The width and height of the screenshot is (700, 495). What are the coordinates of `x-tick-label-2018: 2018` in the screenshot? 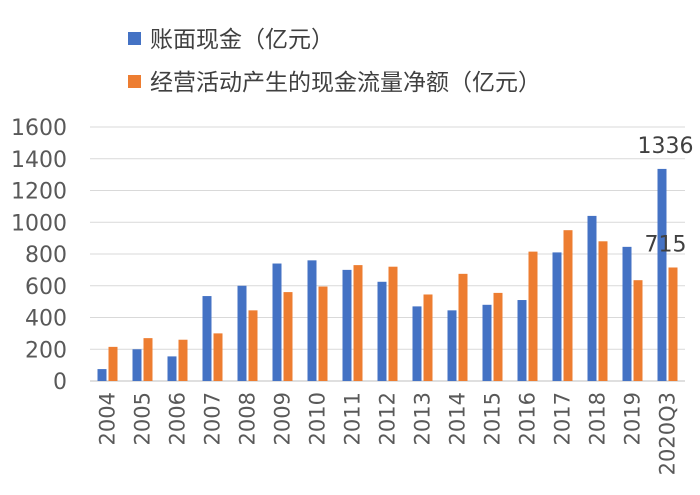 It's located at (598, 418).